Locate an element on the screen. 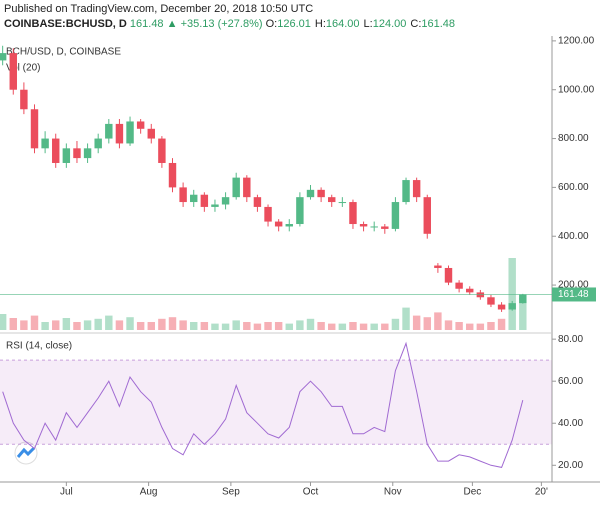 This screenshot has height=506, width=600. rsi-tick-label: 80.00 is located at coordinates (570, 339).